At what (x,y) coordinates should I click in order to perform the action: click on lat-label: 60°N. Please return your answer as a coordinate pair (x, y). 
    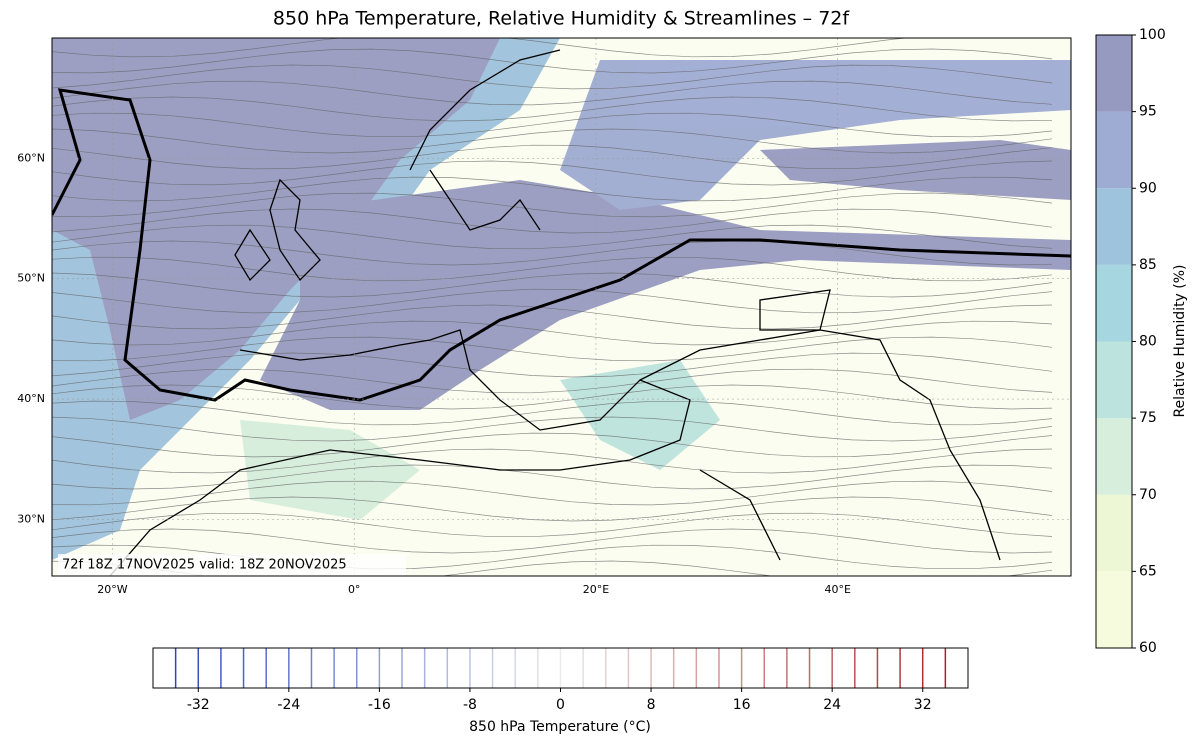
    Looking at the image, I should click on (31, 157).